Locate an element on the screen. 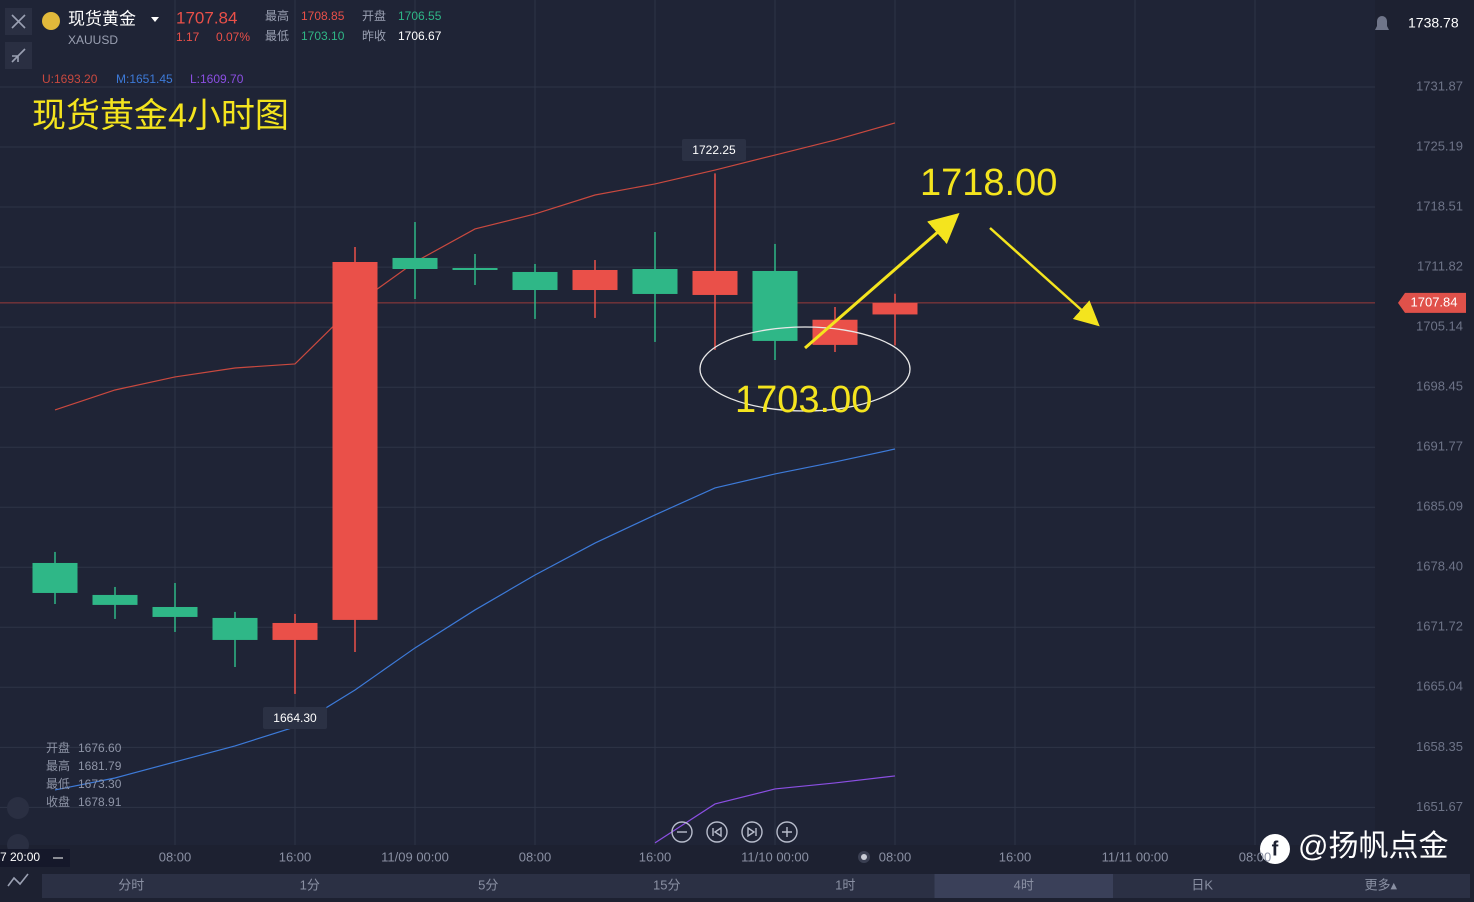  tab: 5分 is located at coordinates (488, 884).